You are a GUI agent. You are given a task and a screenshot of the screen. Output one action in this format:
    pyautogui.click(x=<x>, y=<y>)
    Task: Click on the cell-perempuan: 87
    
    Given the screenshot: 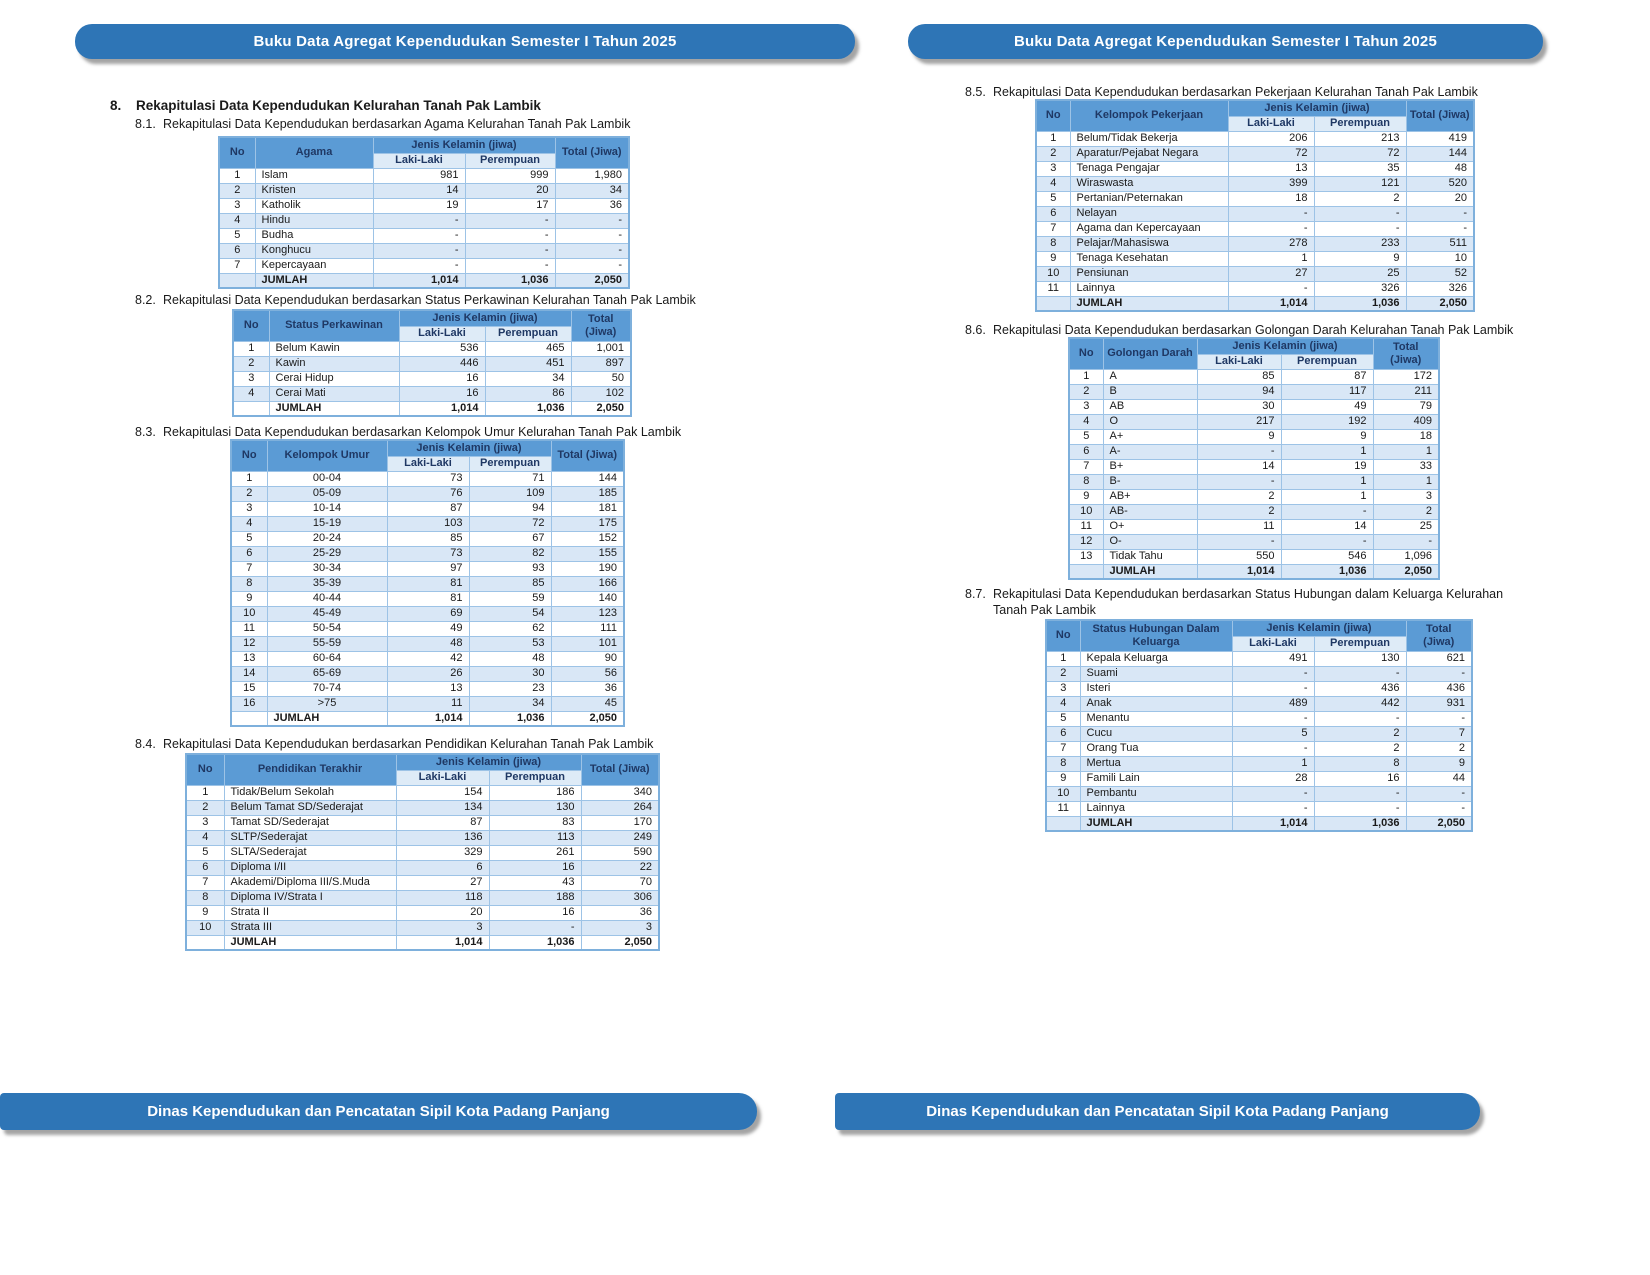 What is the action you would take?
    pyautogui.click(x=1327, y=376)
    